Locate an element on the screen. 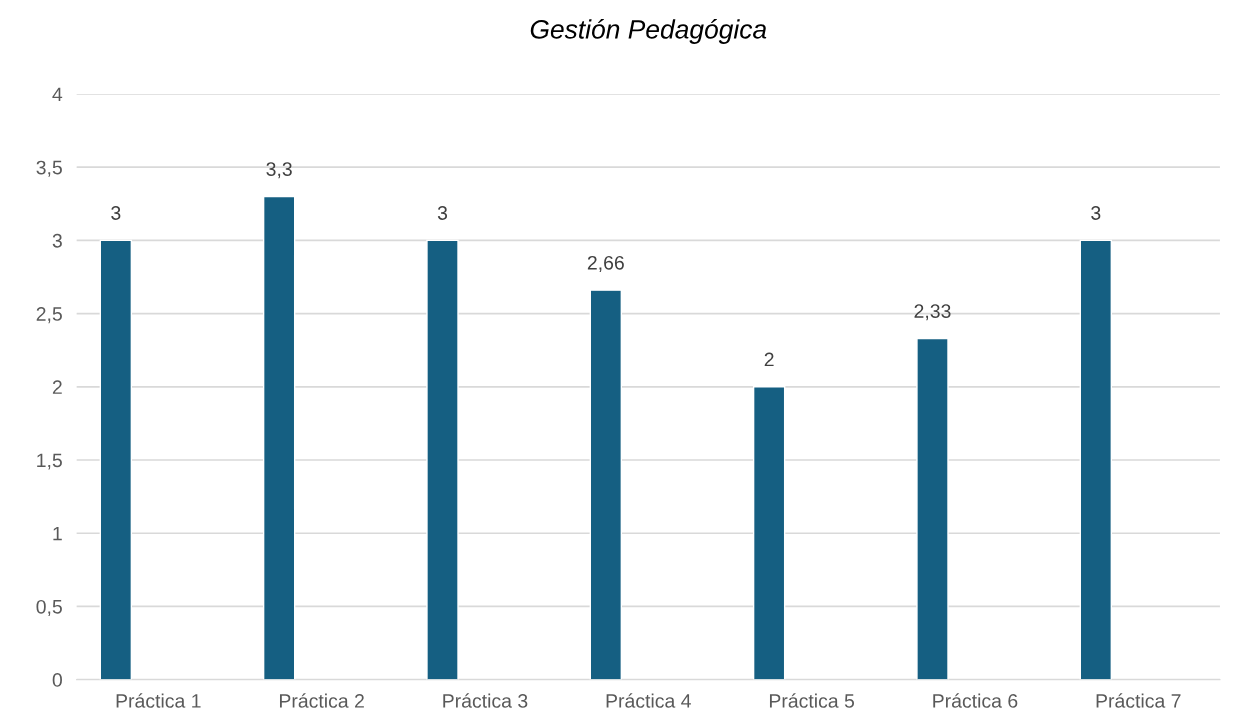  x-tick-label: Práctica 2 is located at coordinates (321, 700).